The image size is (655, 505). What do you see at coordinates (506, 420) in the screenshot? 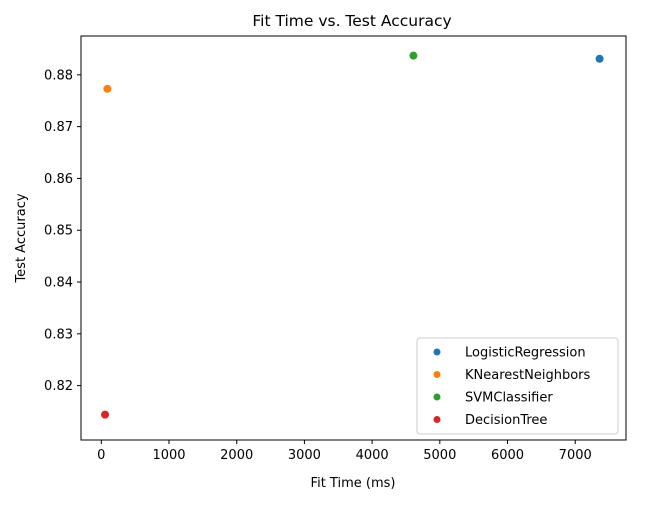
I see `legend-label: DecisionTree` at bounding box center [506, 420].